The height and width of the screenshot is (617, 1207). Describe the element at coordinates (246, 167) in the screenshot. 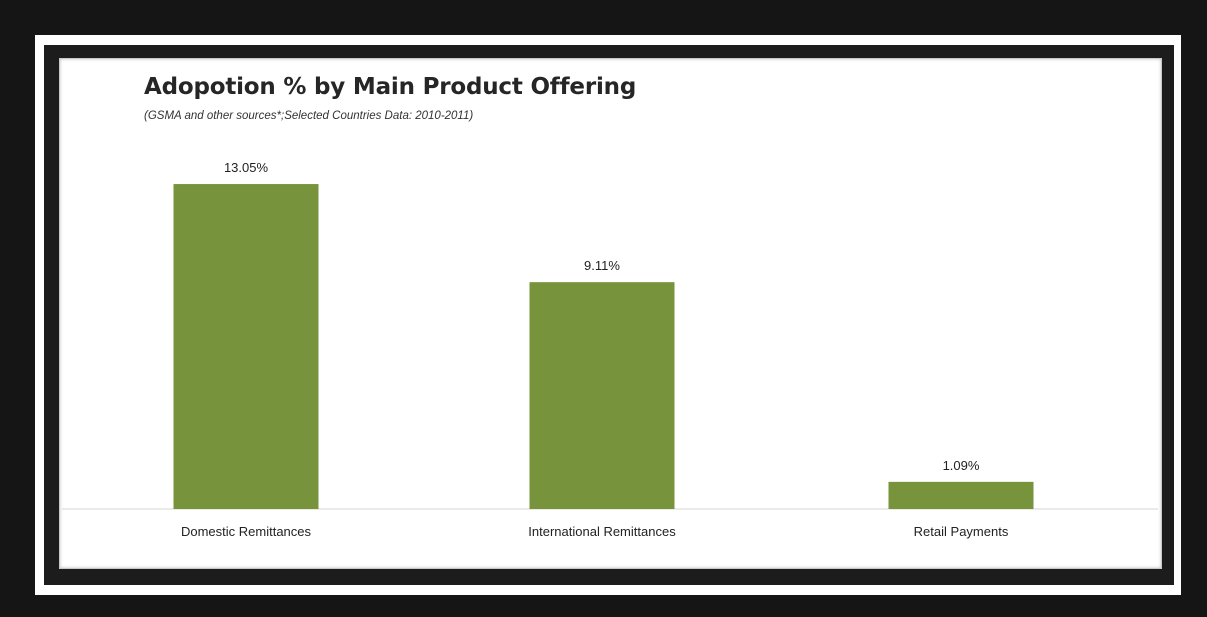

I see `data-label: 13.05%` at that location.